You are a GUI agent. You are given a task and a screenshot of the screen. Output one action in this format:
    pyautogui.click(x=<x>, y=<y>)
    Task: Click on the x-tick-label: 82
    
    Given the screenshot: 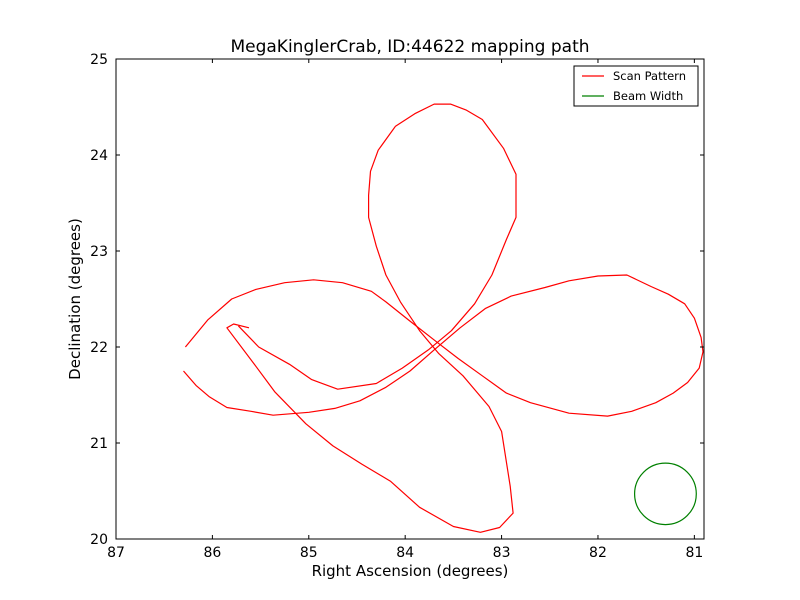 What is the action you would take?
    pyautogui.click(x=598, y=553)
    